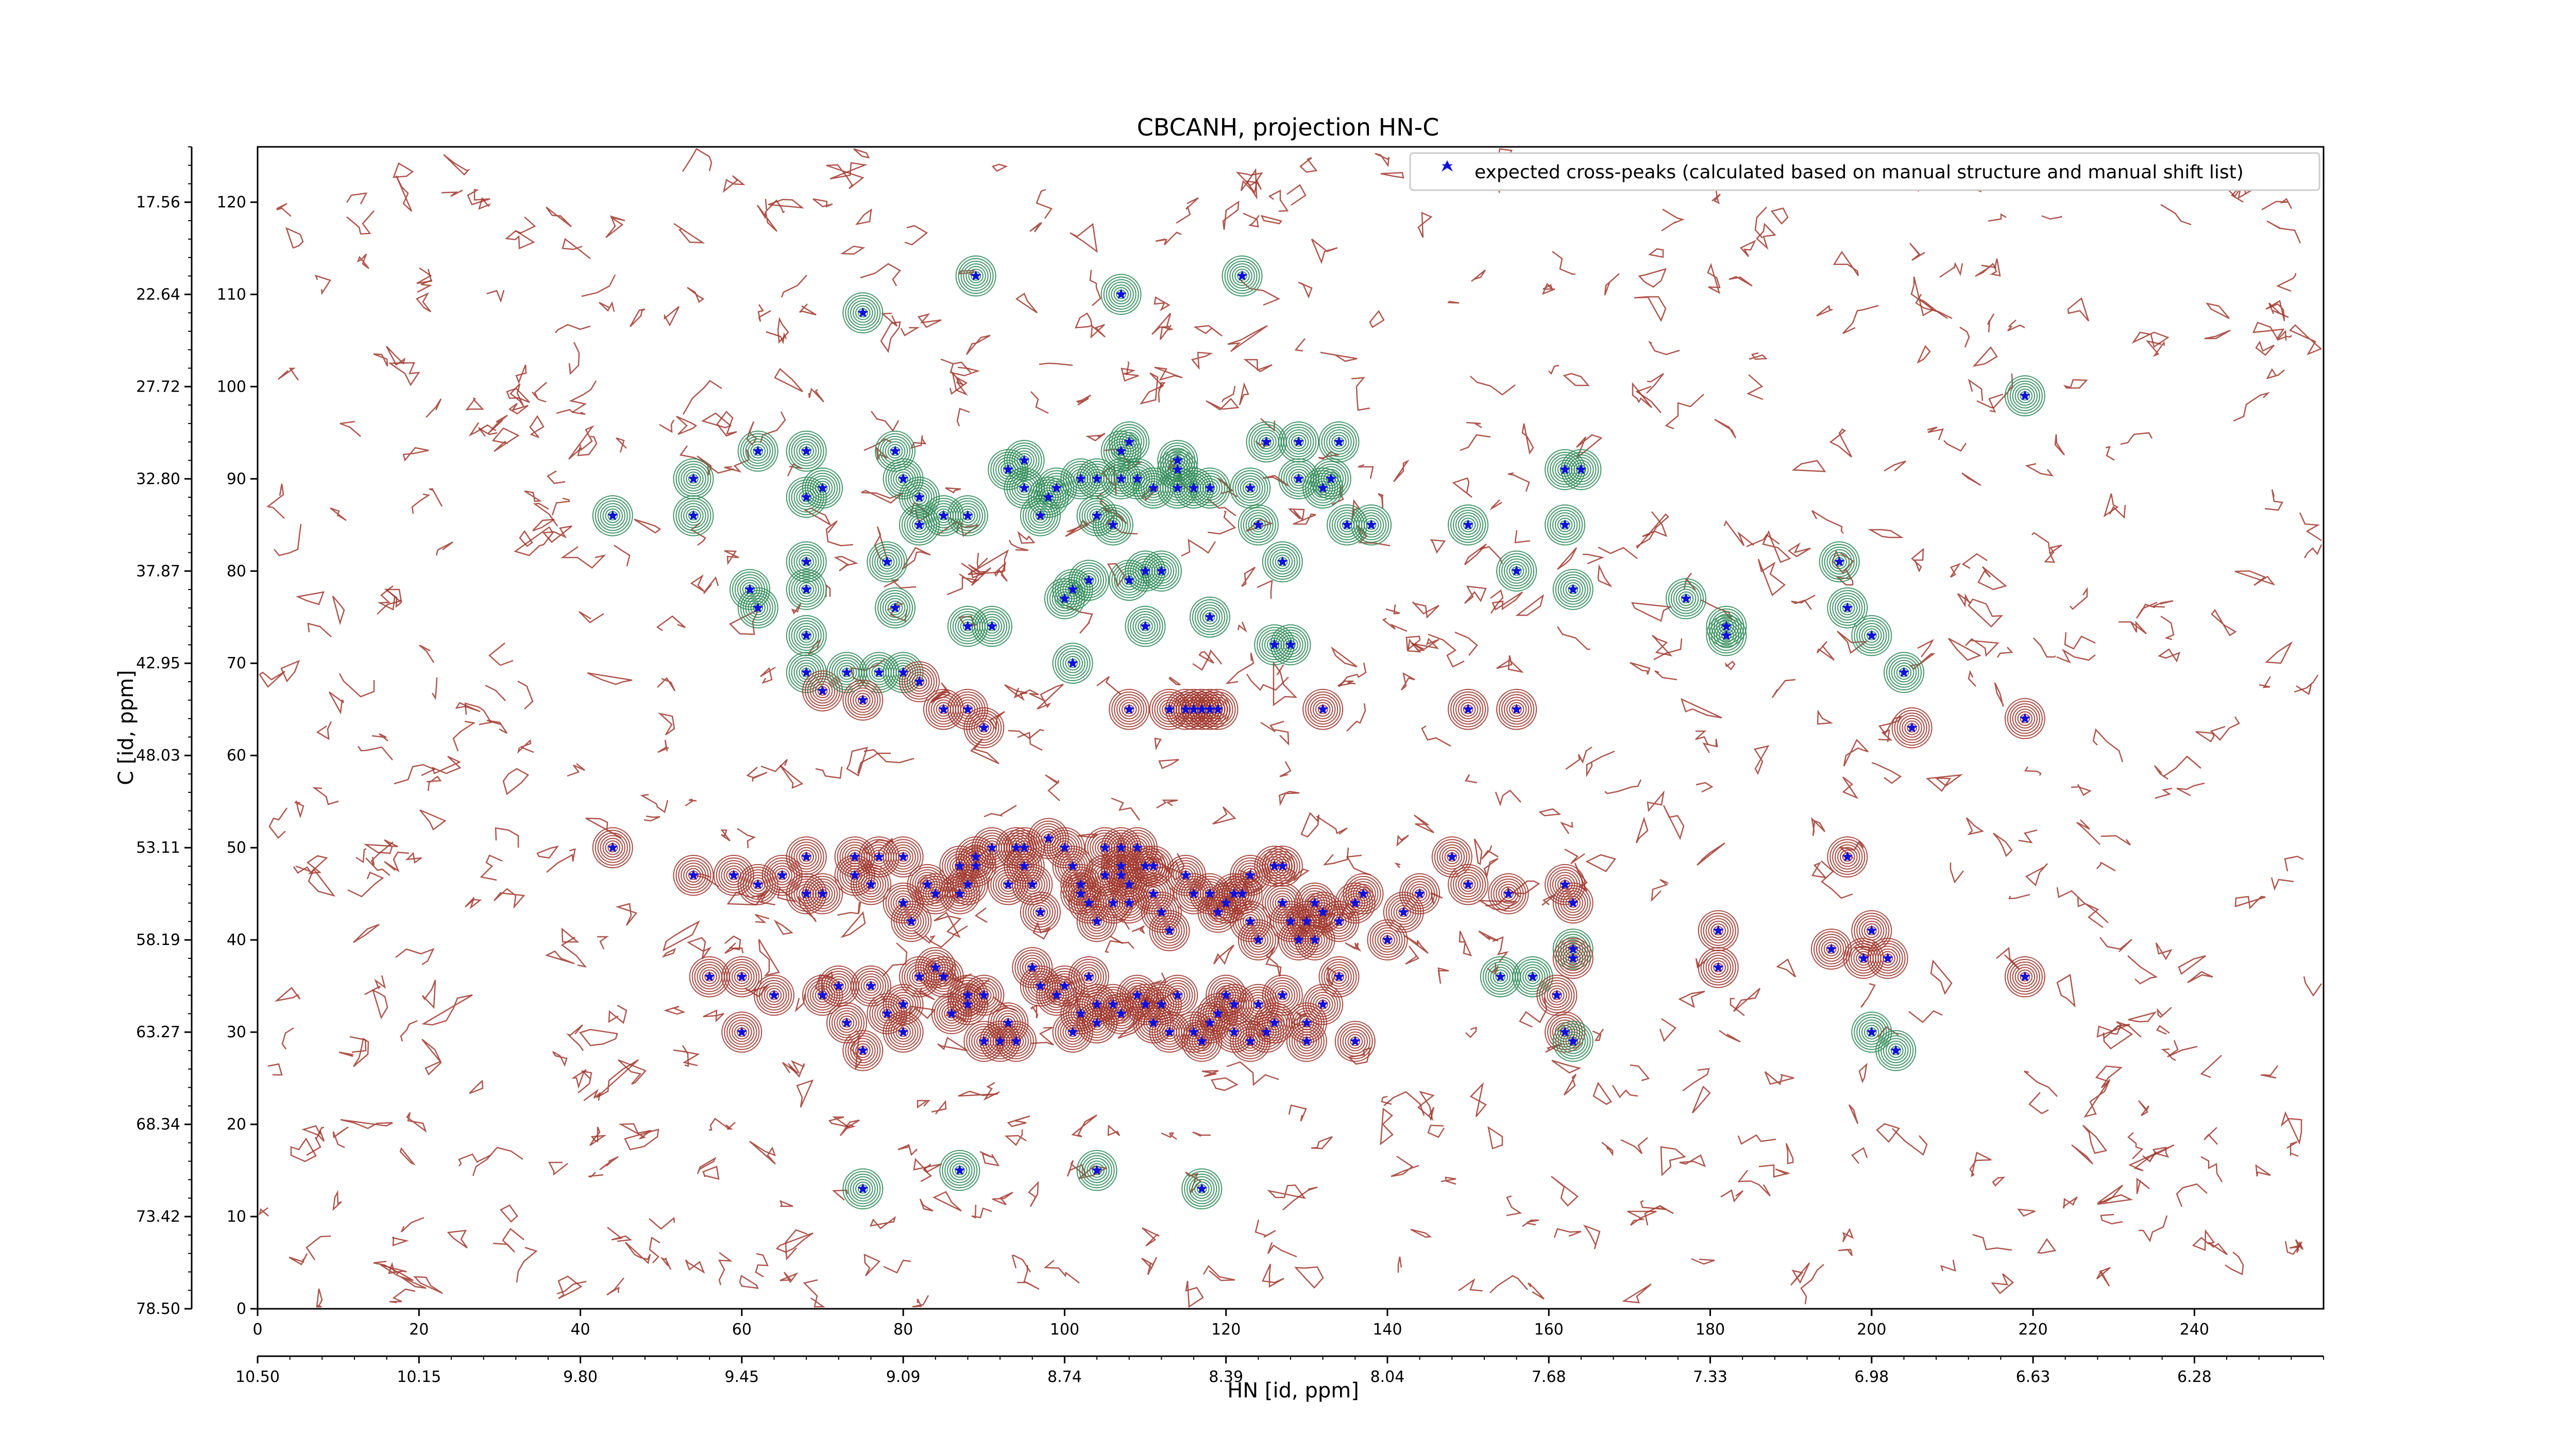 The height and width of the screenshot is (1451, 2576). Describe the element at coordinates (2195, 1330) in the screenshot. I see `x-index-tick-label: 240` at that location.